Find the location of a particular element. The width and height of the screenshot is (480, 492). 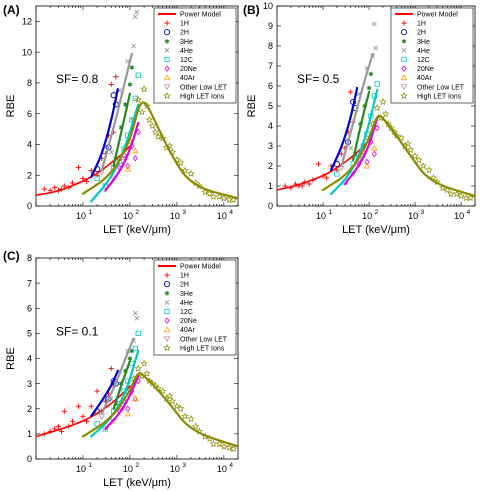

fit-curve-2h is located at coordinates (104, 133).